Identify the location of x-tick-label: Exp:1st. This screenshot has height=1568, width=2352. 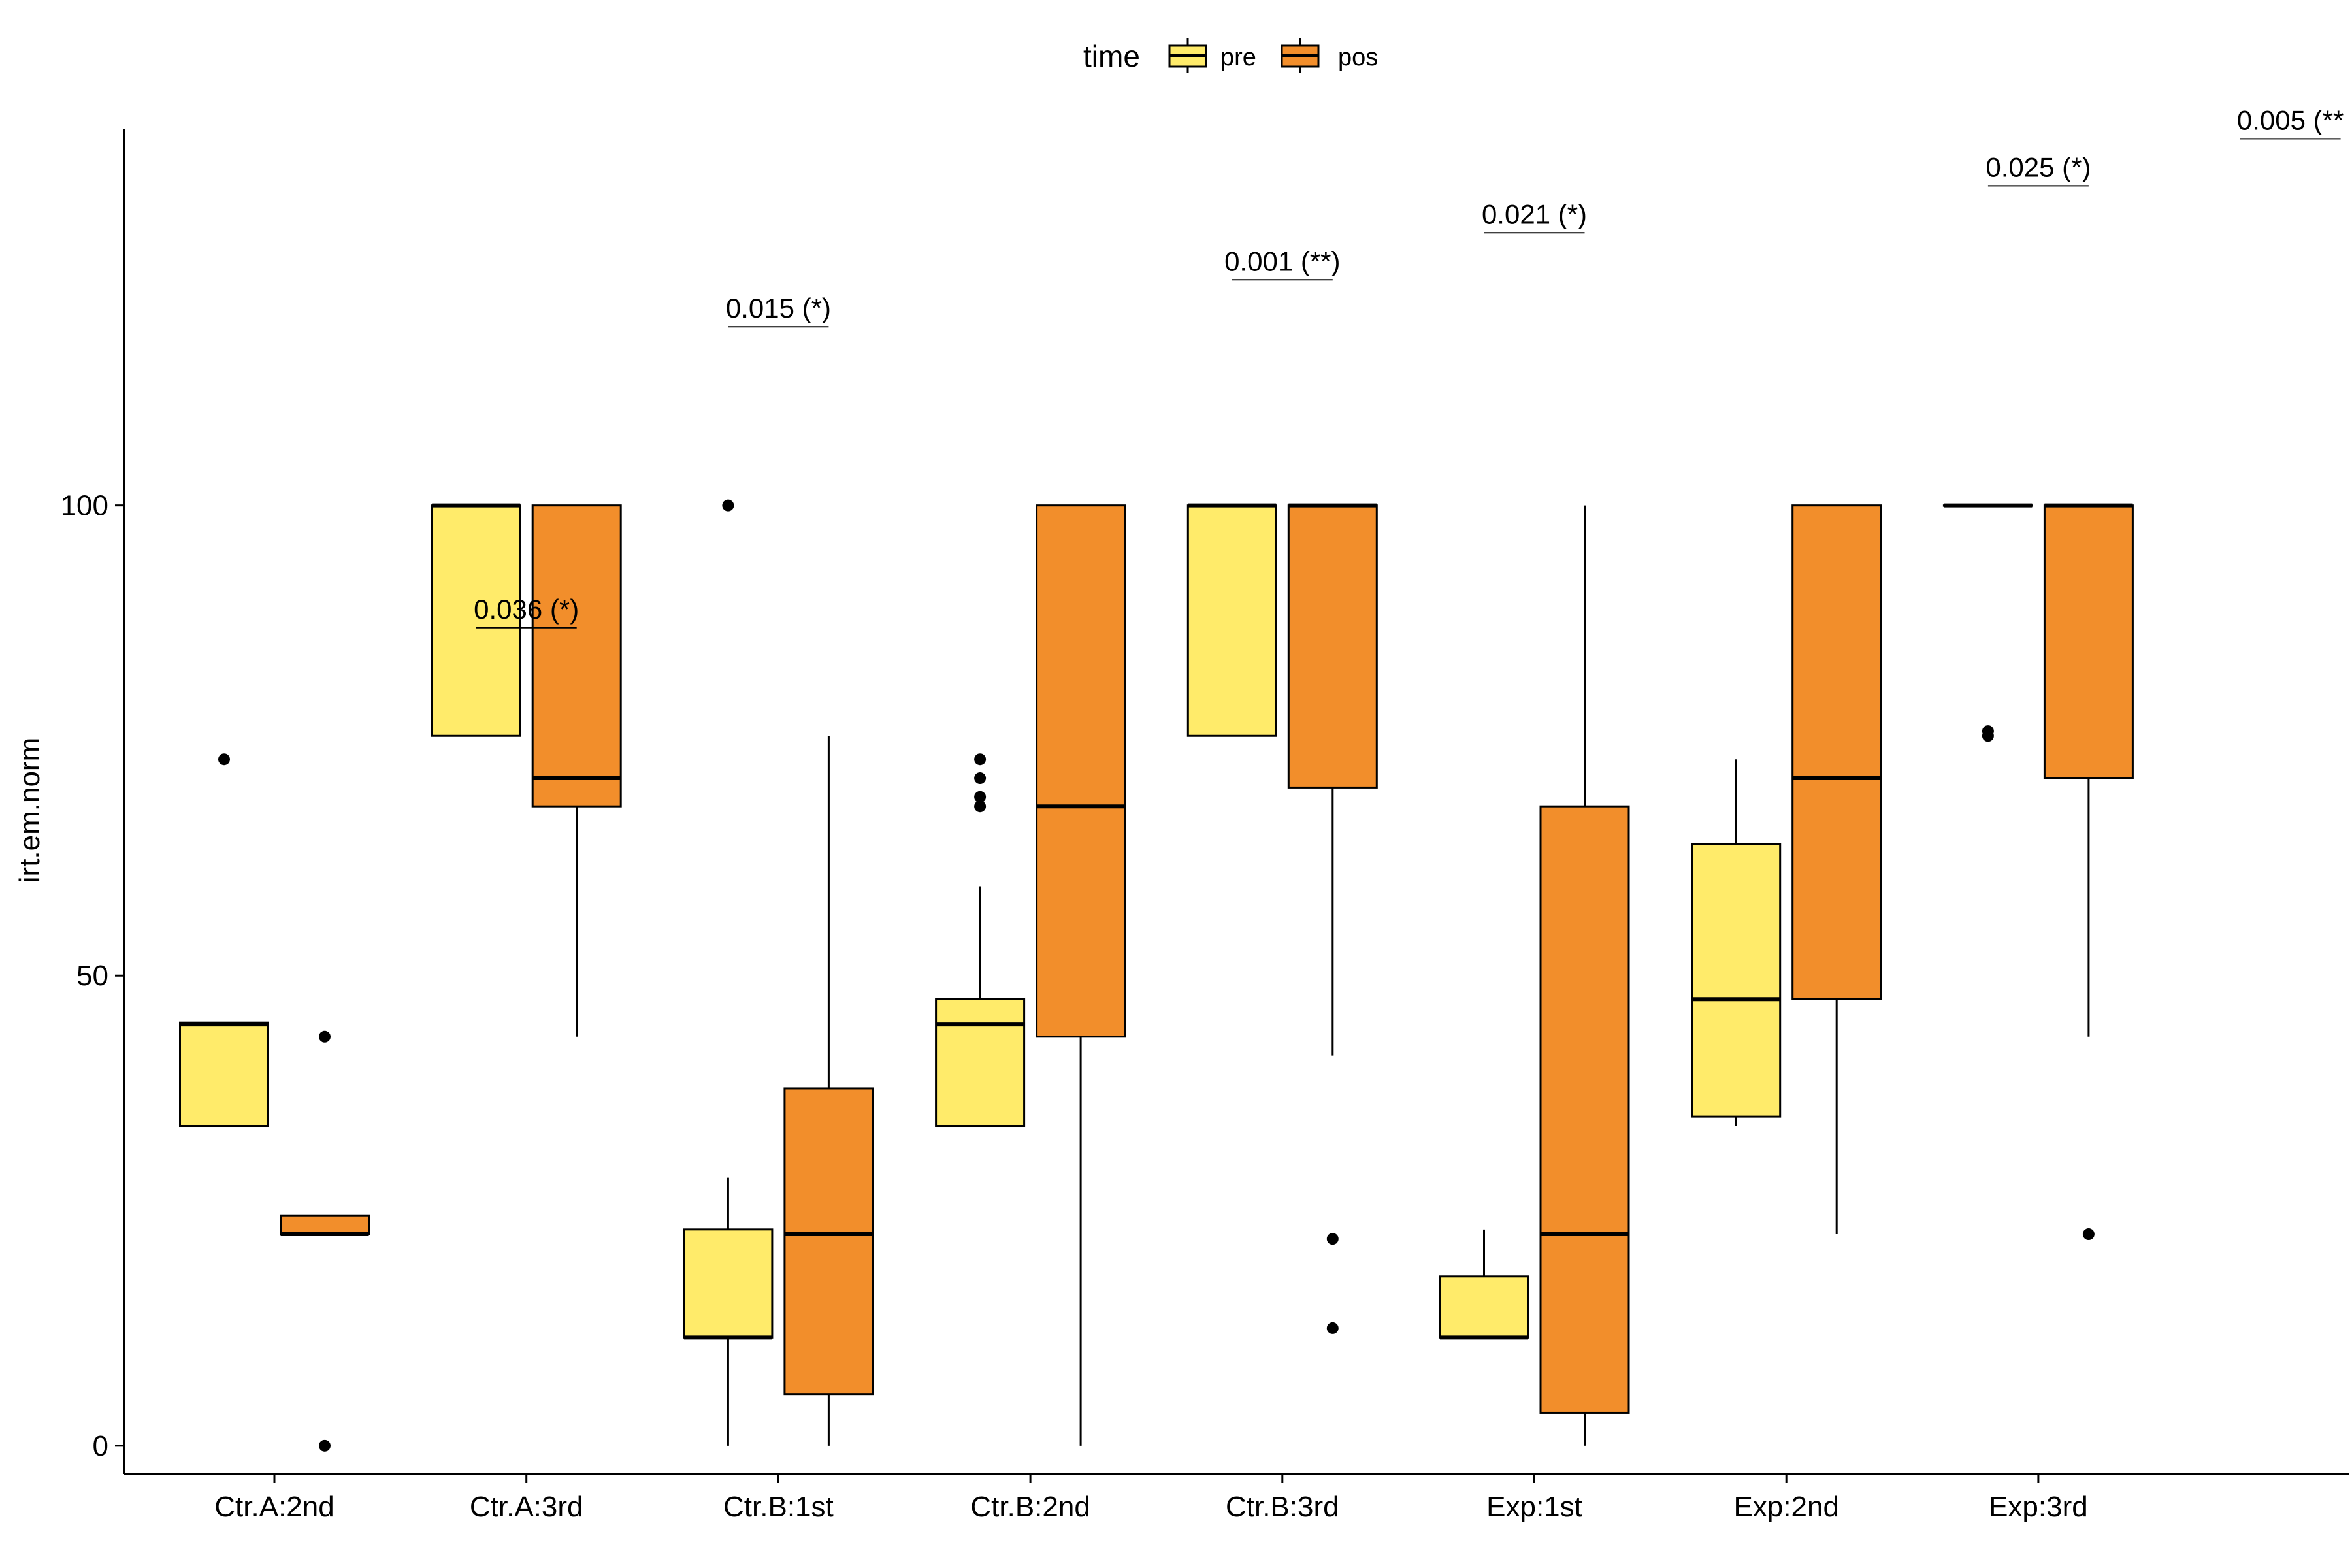
(1534, 1507).